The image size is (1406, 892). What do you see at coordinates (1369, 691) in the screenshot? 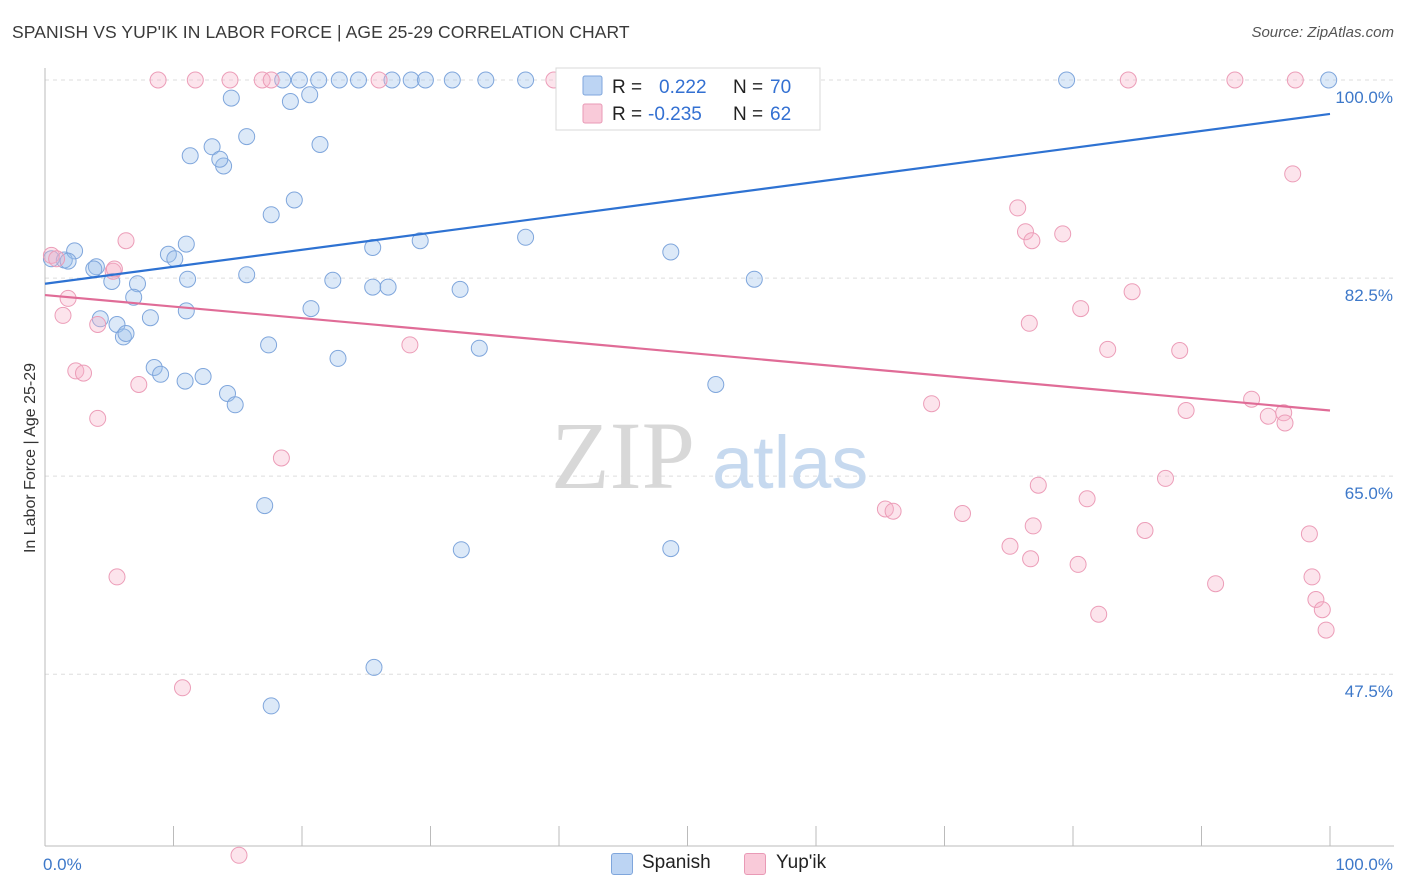
I see `y-tick-label-0: 47.5%` at bounding box center [1369, 691].